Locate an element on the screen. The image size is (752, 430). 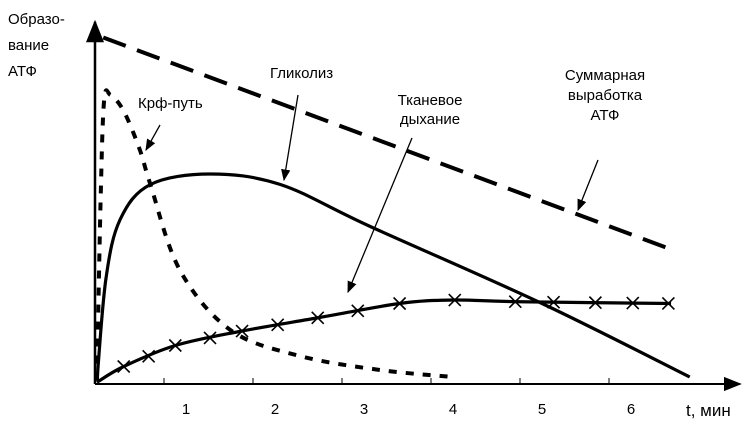
label-tissue-respiration-2: дыхание is located at coordinates (430, 119).